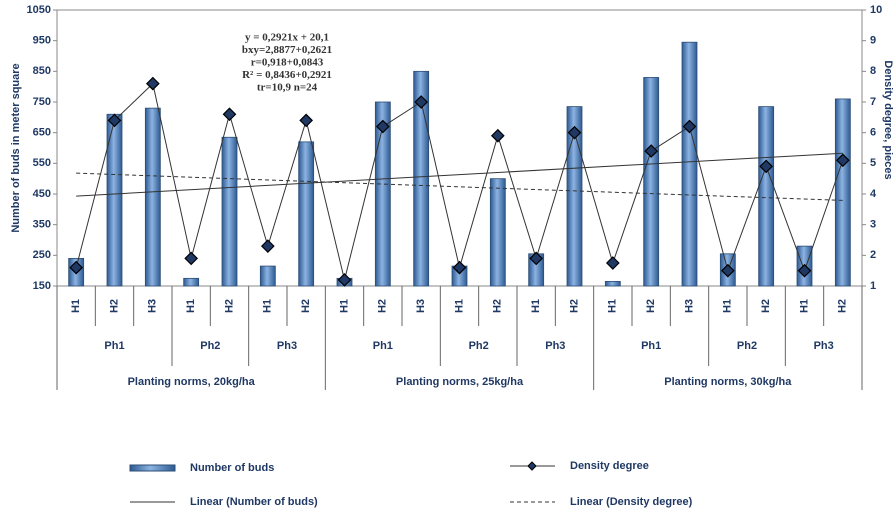 The image size is (894, 513). What do you see at coordinates (873, 133) in the screenshot?
I see `y2-tick-label: 6` at bounding box center [873, 133].